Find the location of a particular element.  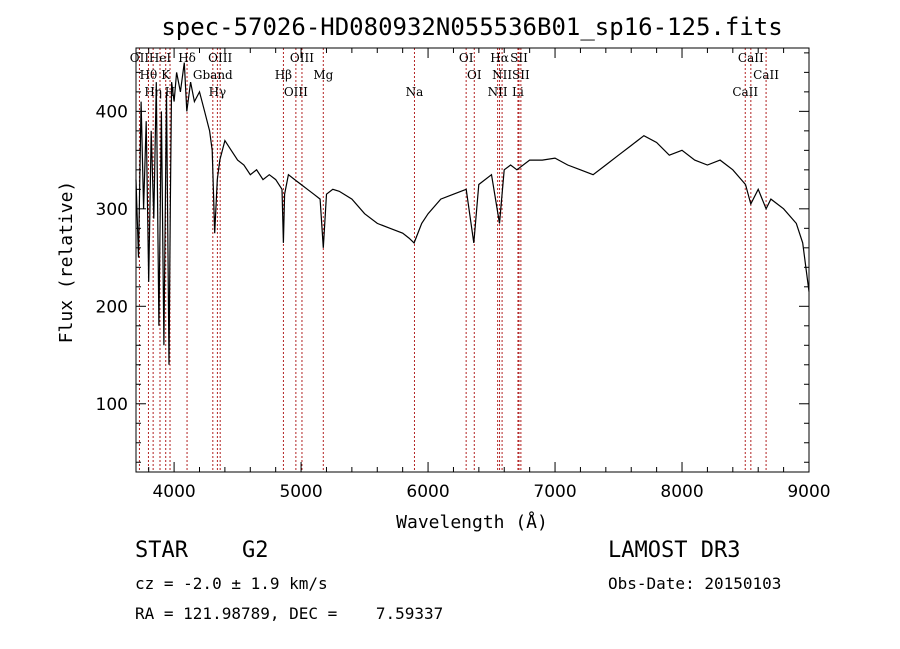

spectral-line-label: Hα is located at coordinates (499, 58).